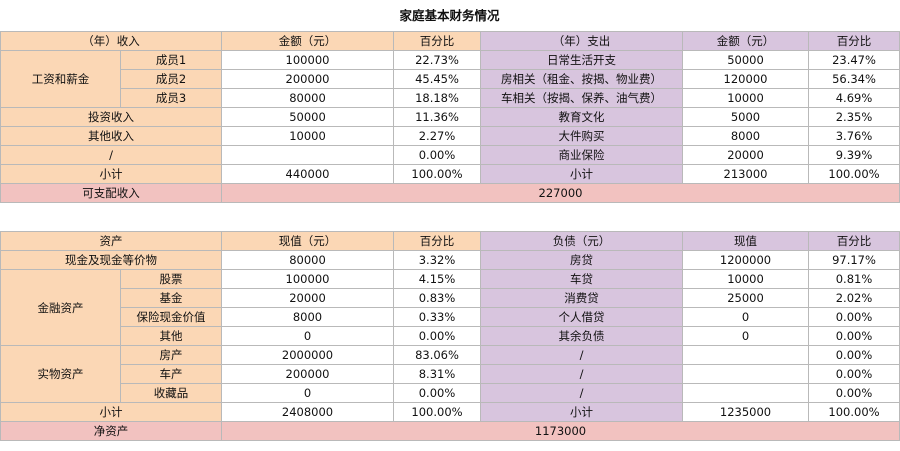 The width and height of the screenshot is (900, 451). Describe the element at coordinates (560, 431) in the screenshot. I see `net-worth-value: 1173000` at that location.